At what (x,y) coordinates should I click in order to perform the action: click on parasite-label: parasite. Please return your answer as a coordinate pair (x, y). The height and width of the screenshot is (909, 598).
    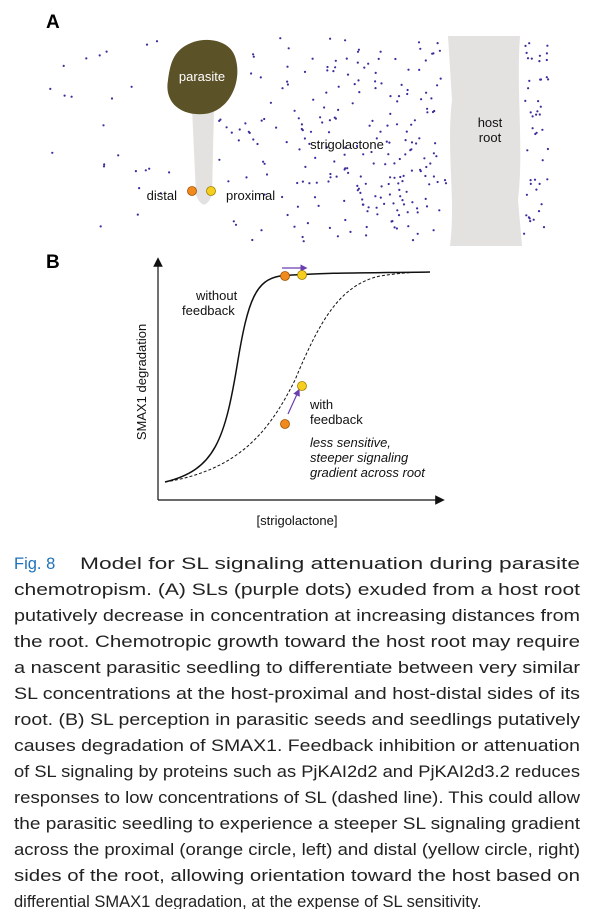
    Looking at the image, I should click on (202, 76).